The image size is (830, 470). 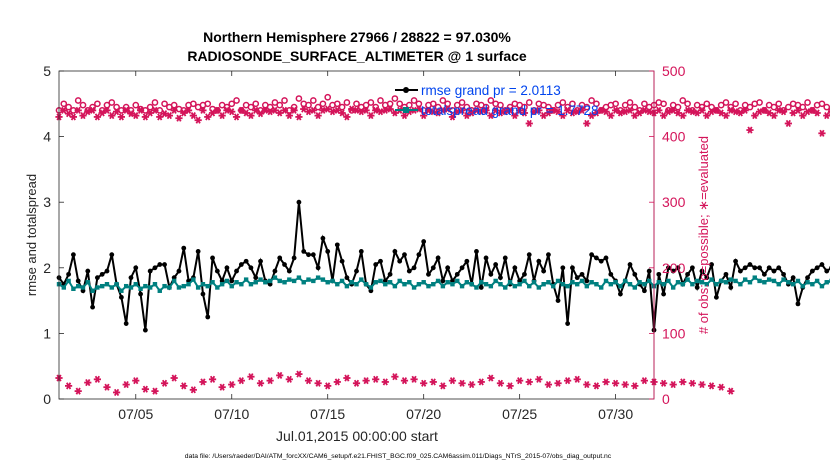 I want to click on x-tick-label: 07/30, so click(x=615, y=414).